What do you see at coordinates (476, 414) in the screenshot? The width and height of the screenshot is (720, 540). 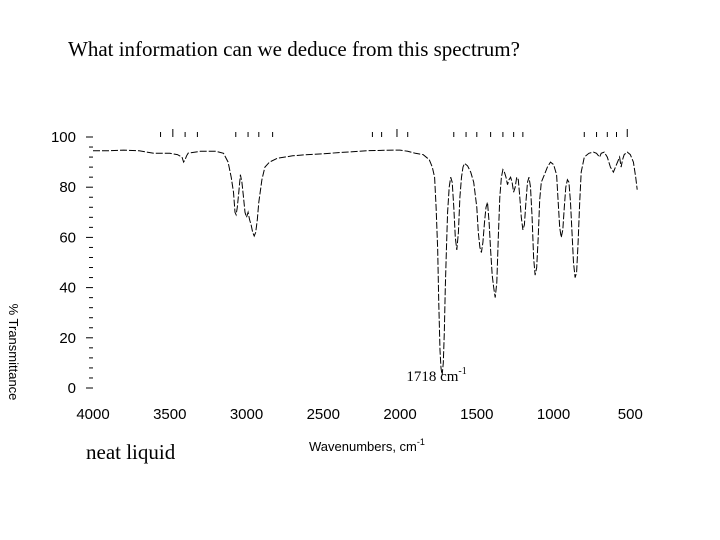 I see `x-tick-label-1500: 1500` at bounding box center [476, 414].